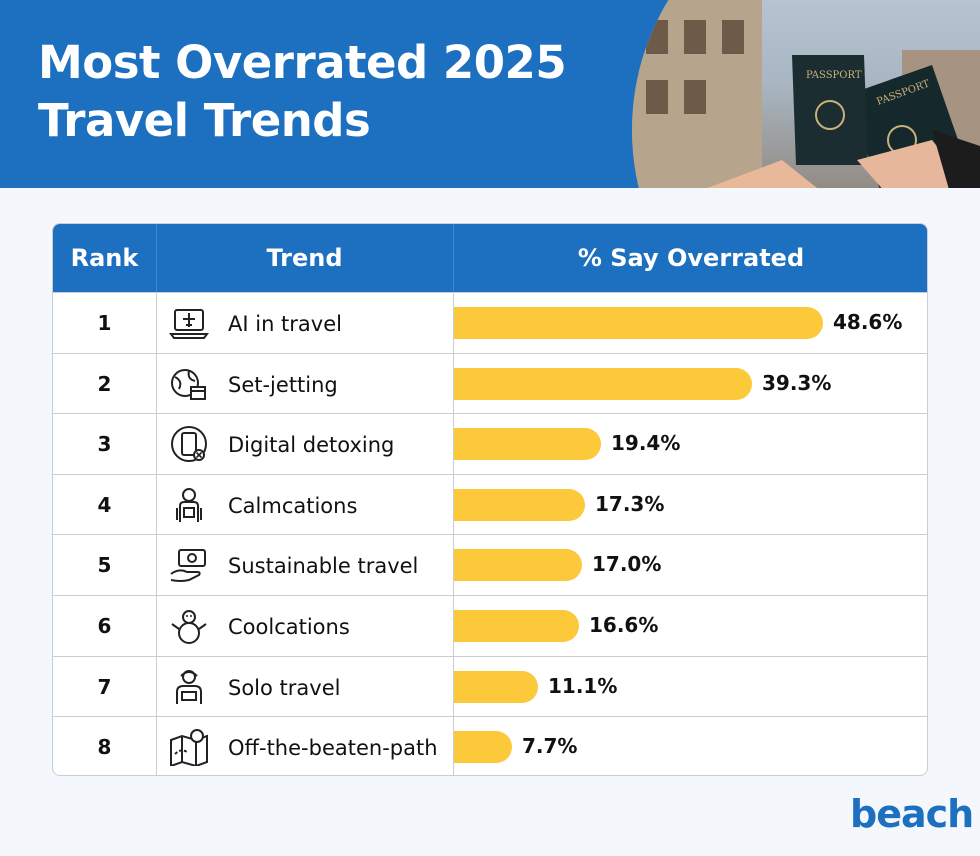  What do you see at coordinates (623, 626) in the screenshot?
I see `value-label: 16.6%` at bounding box center [623, 626].